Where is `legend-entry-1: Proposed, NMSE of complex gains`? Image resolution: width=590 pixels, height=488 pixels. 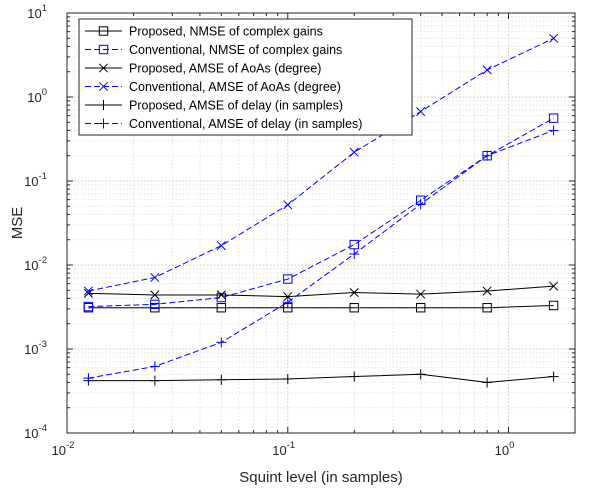
legend-entry-1: Proposed, NMSE of complex gains is located at coordinates (204, 32).